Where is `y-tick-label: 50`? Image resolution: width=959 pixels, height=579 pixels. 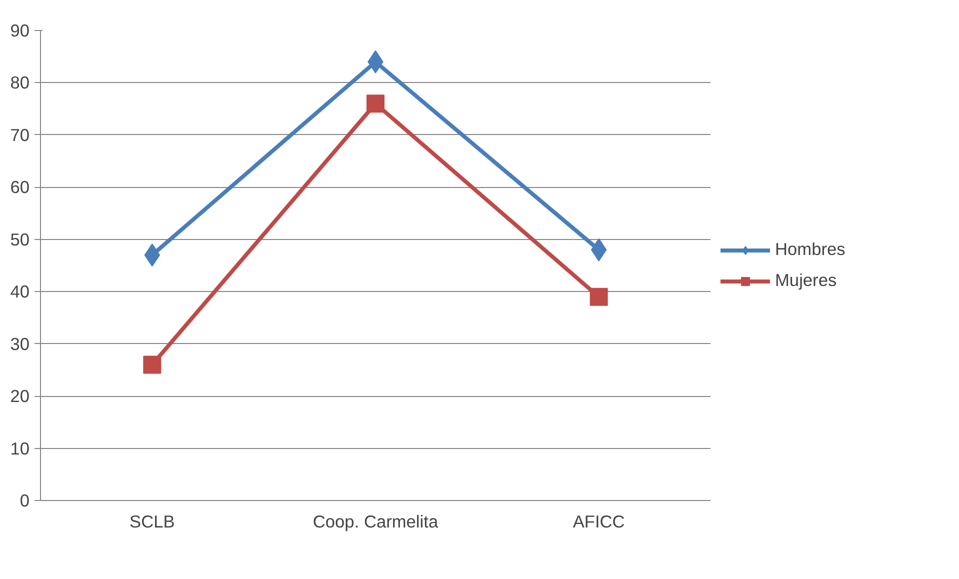
y-tick-label: 50 is located at coordinates (20, 239).